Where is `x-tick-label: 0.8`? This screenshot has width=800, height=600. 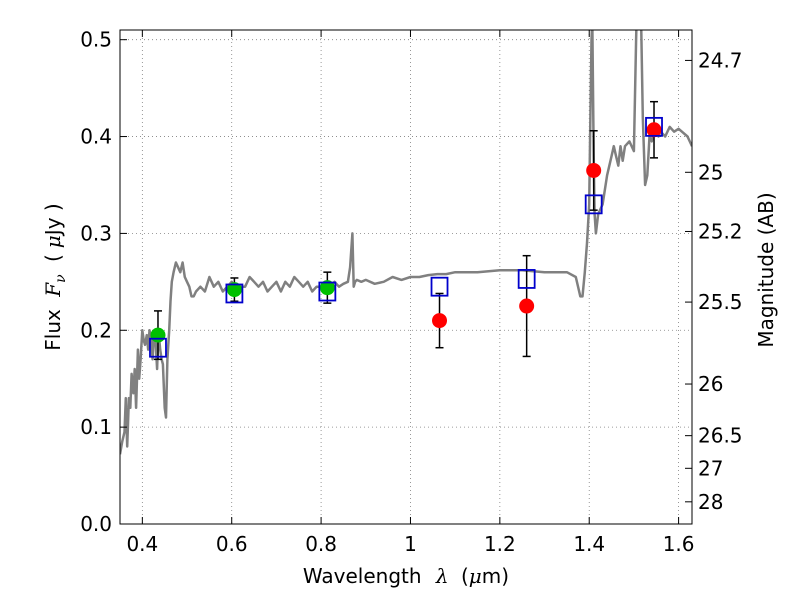
x-tick-label: 0.8 is located at coordinates (321, 544).